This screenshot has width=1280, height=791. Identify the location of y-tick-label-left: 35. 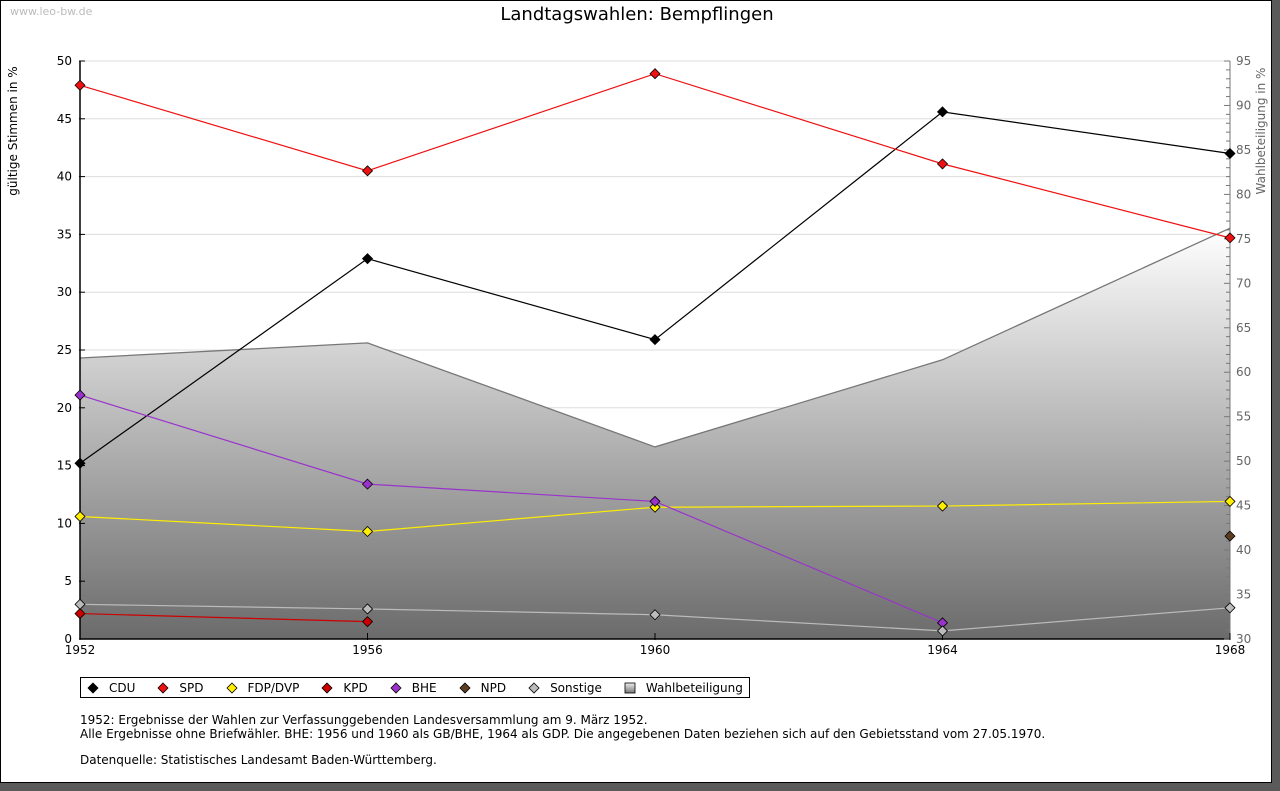
(64, 234).